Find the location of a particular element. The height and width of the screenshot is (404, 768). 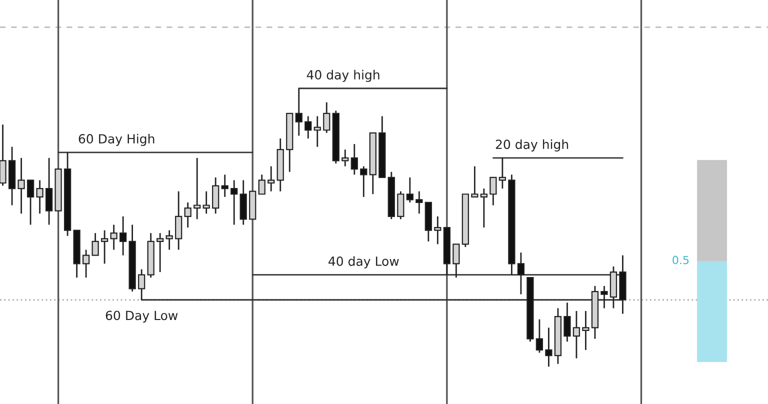

series-label: 40 day high is located at coordinates (343, 76).